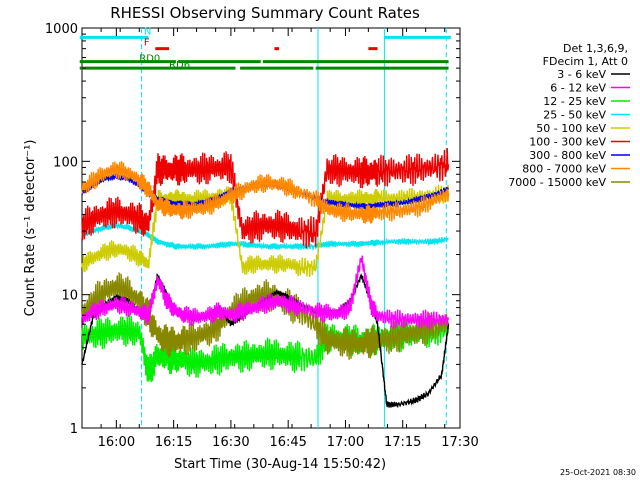  What do you see at coordinates (459, 442) in the screenshot?
I see `x-tick-label-6: 17:30` at bounding box center [459, 442].